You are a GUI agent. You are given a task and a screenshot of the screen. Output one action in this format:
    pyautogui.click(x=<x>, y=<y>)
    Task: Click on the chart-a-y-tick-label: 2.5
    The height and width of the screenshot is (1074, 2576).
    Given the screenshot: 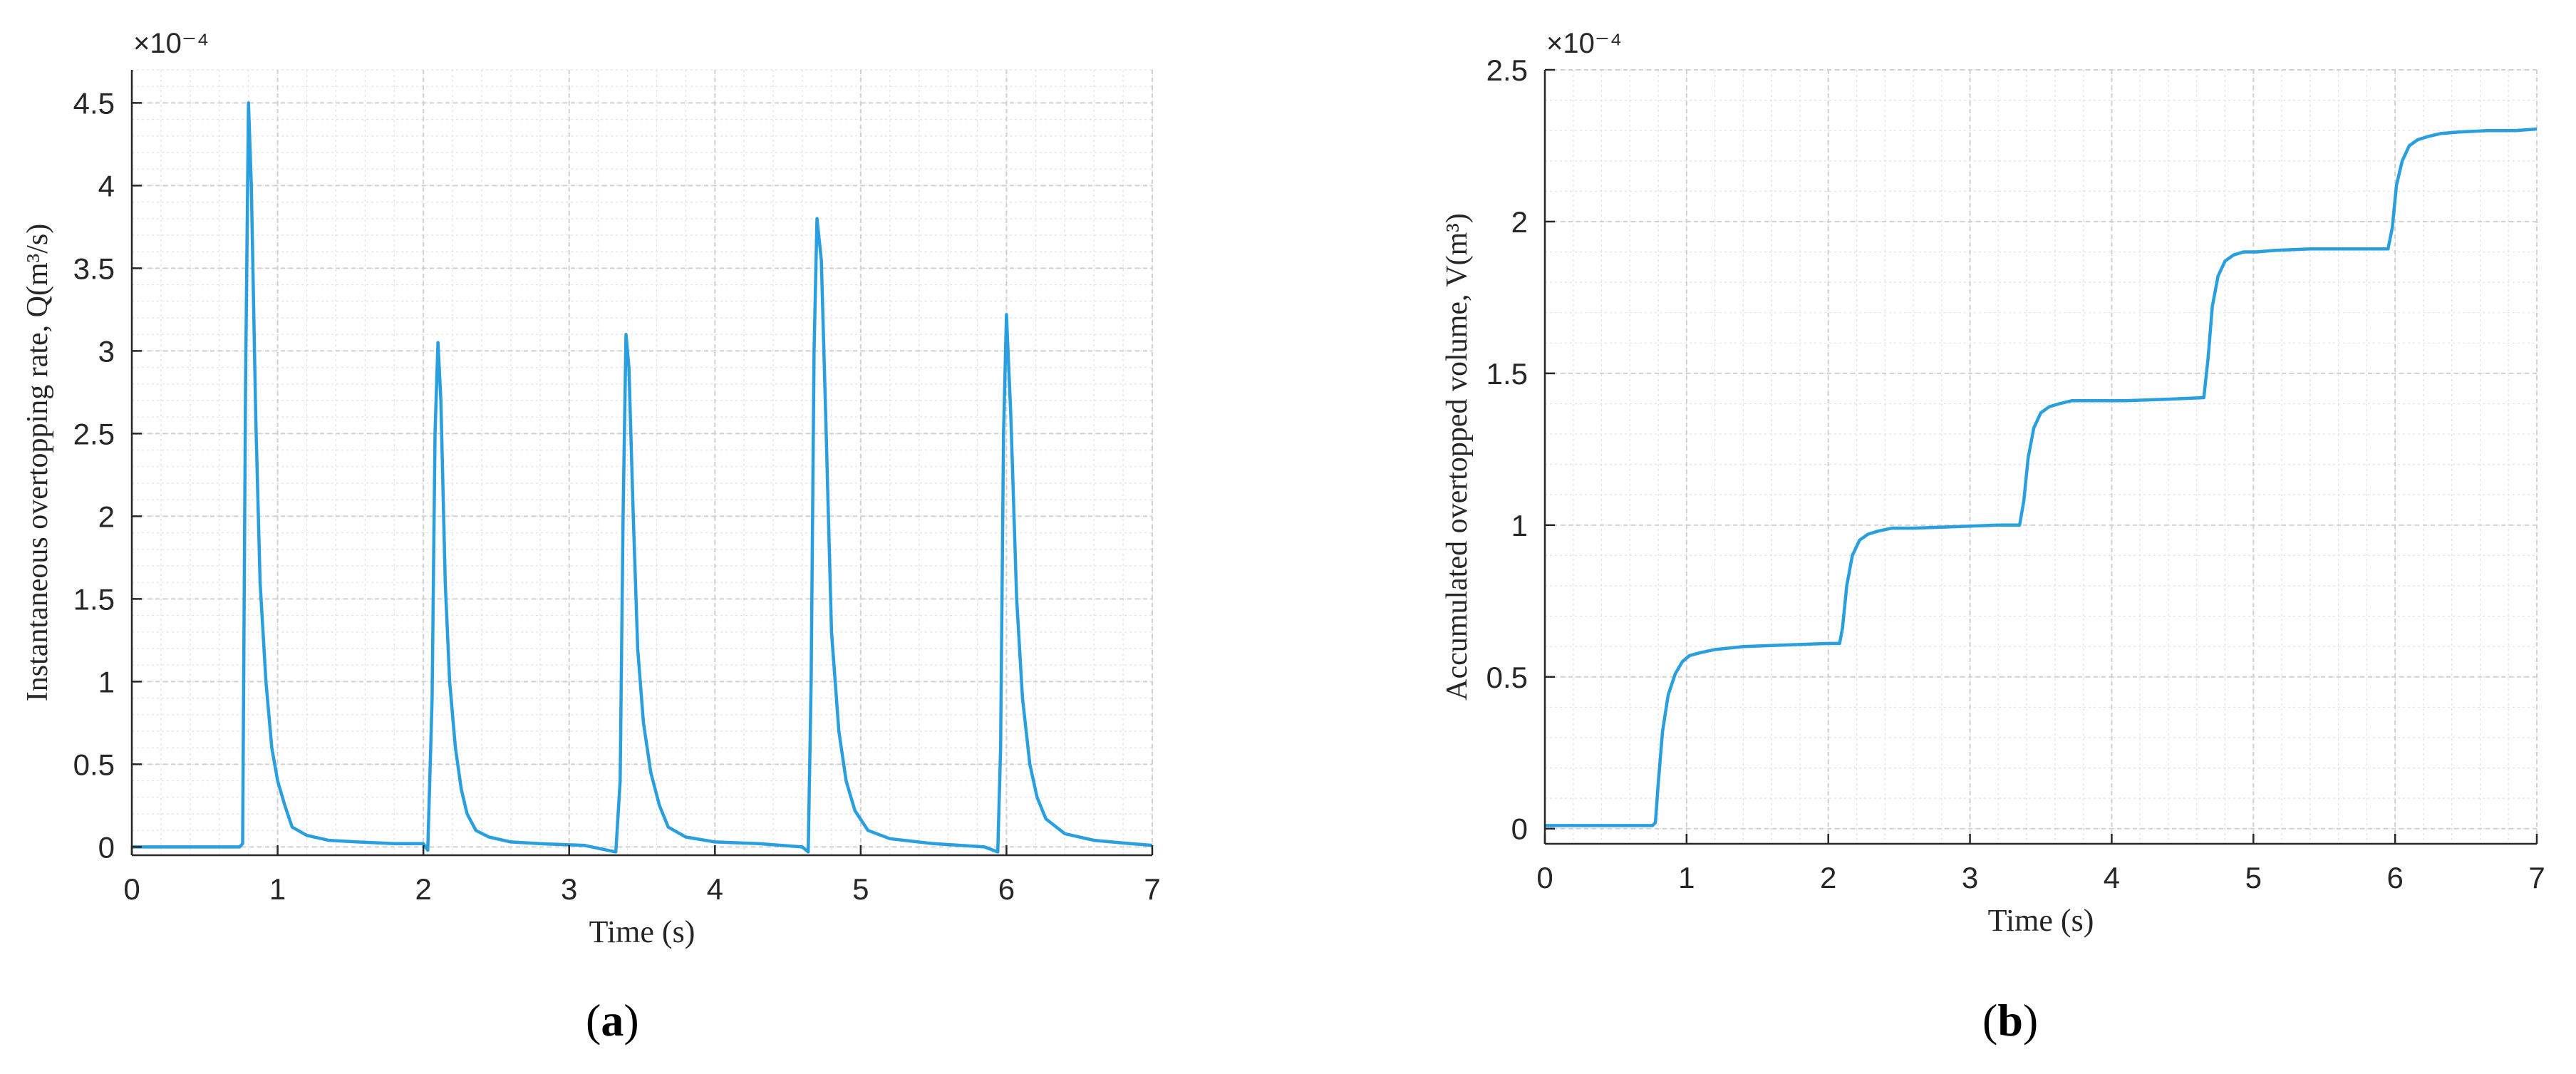 What is the action you would take?
    pyautogui.click(x=94, y=434)
    